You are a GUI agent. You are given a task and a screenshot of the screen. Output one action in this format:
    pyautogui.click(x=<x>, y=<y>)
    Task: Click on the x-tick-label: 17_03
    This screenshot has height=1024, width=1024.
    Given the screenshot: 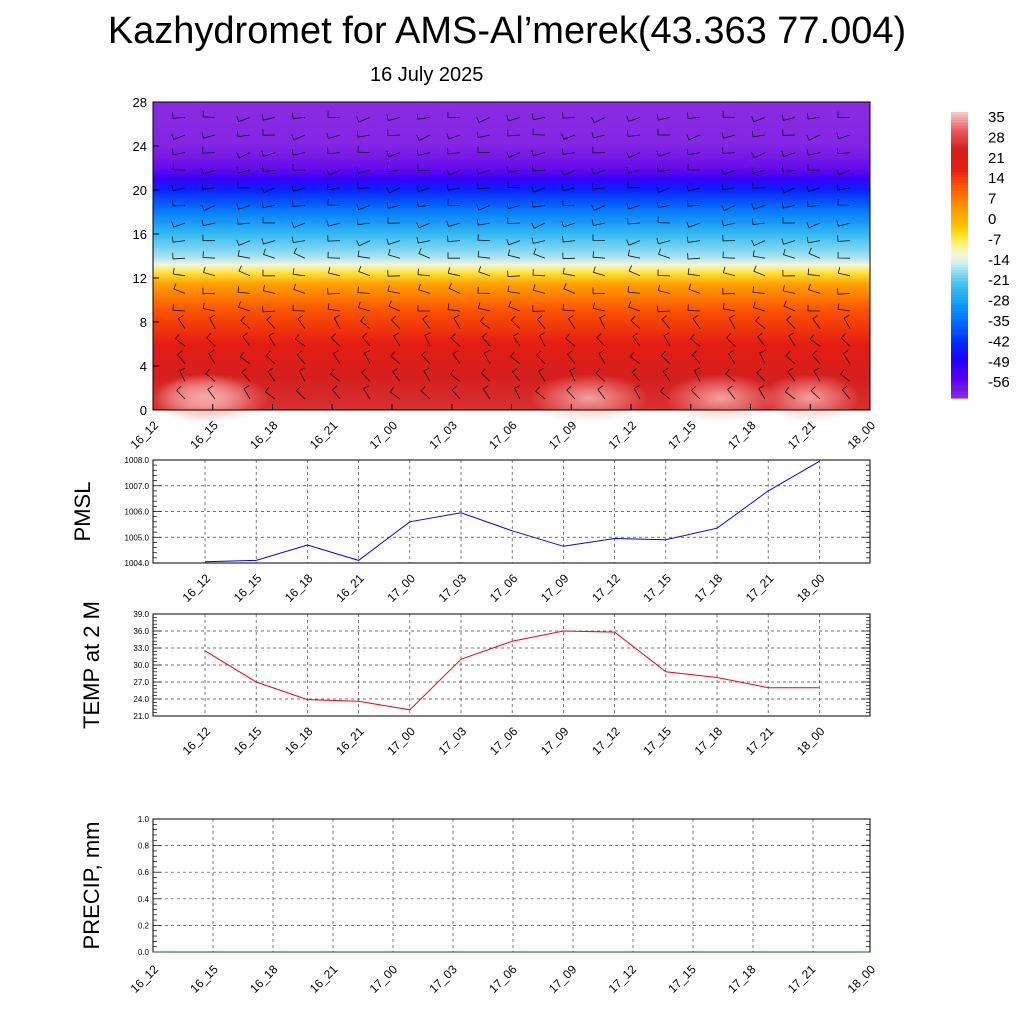 What is the action you would take?
    pyautogui.click(x=443, y=435)
    